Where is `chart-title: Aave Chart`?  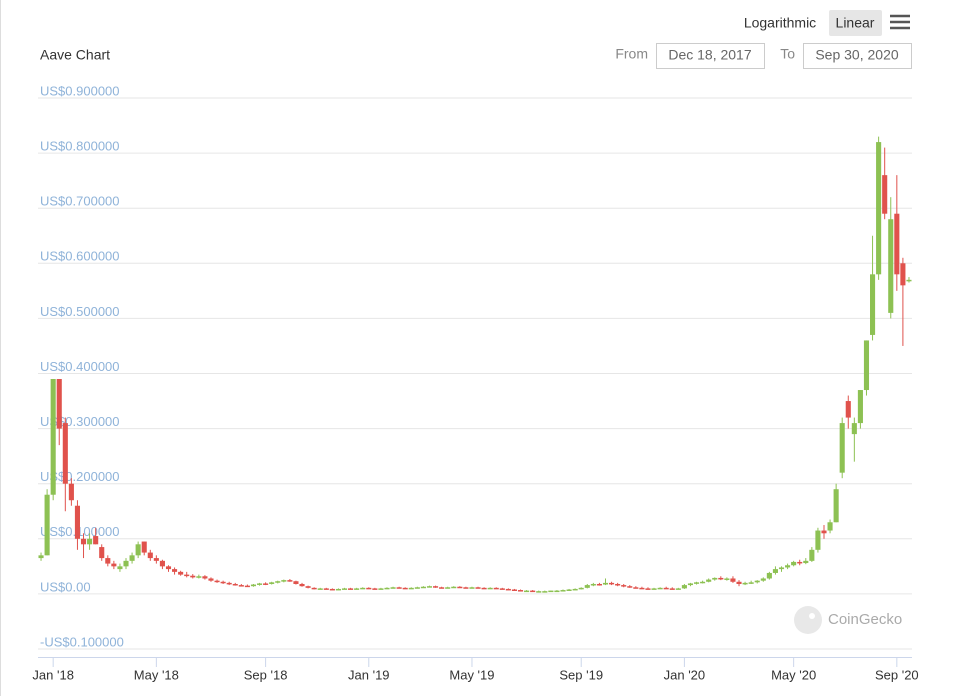 chart-title: Aave Chart is located at coordinates (75, 55).